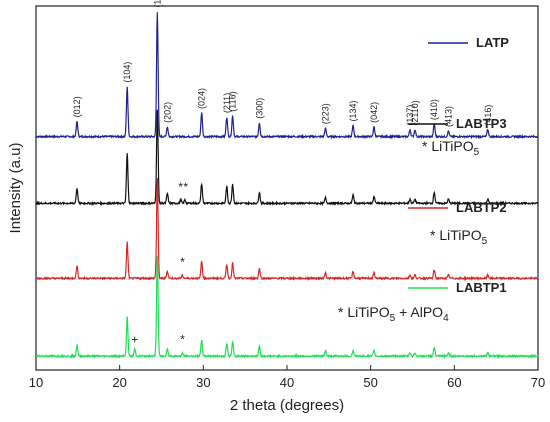 Image resolution: width=550 pixels, height=422 pixels. What do you see at coordinates (458, 165) in the screenshot?
I see `legends: LATP LABTP3 LABTP2 LABTP1` at bounding box center [458, 165].